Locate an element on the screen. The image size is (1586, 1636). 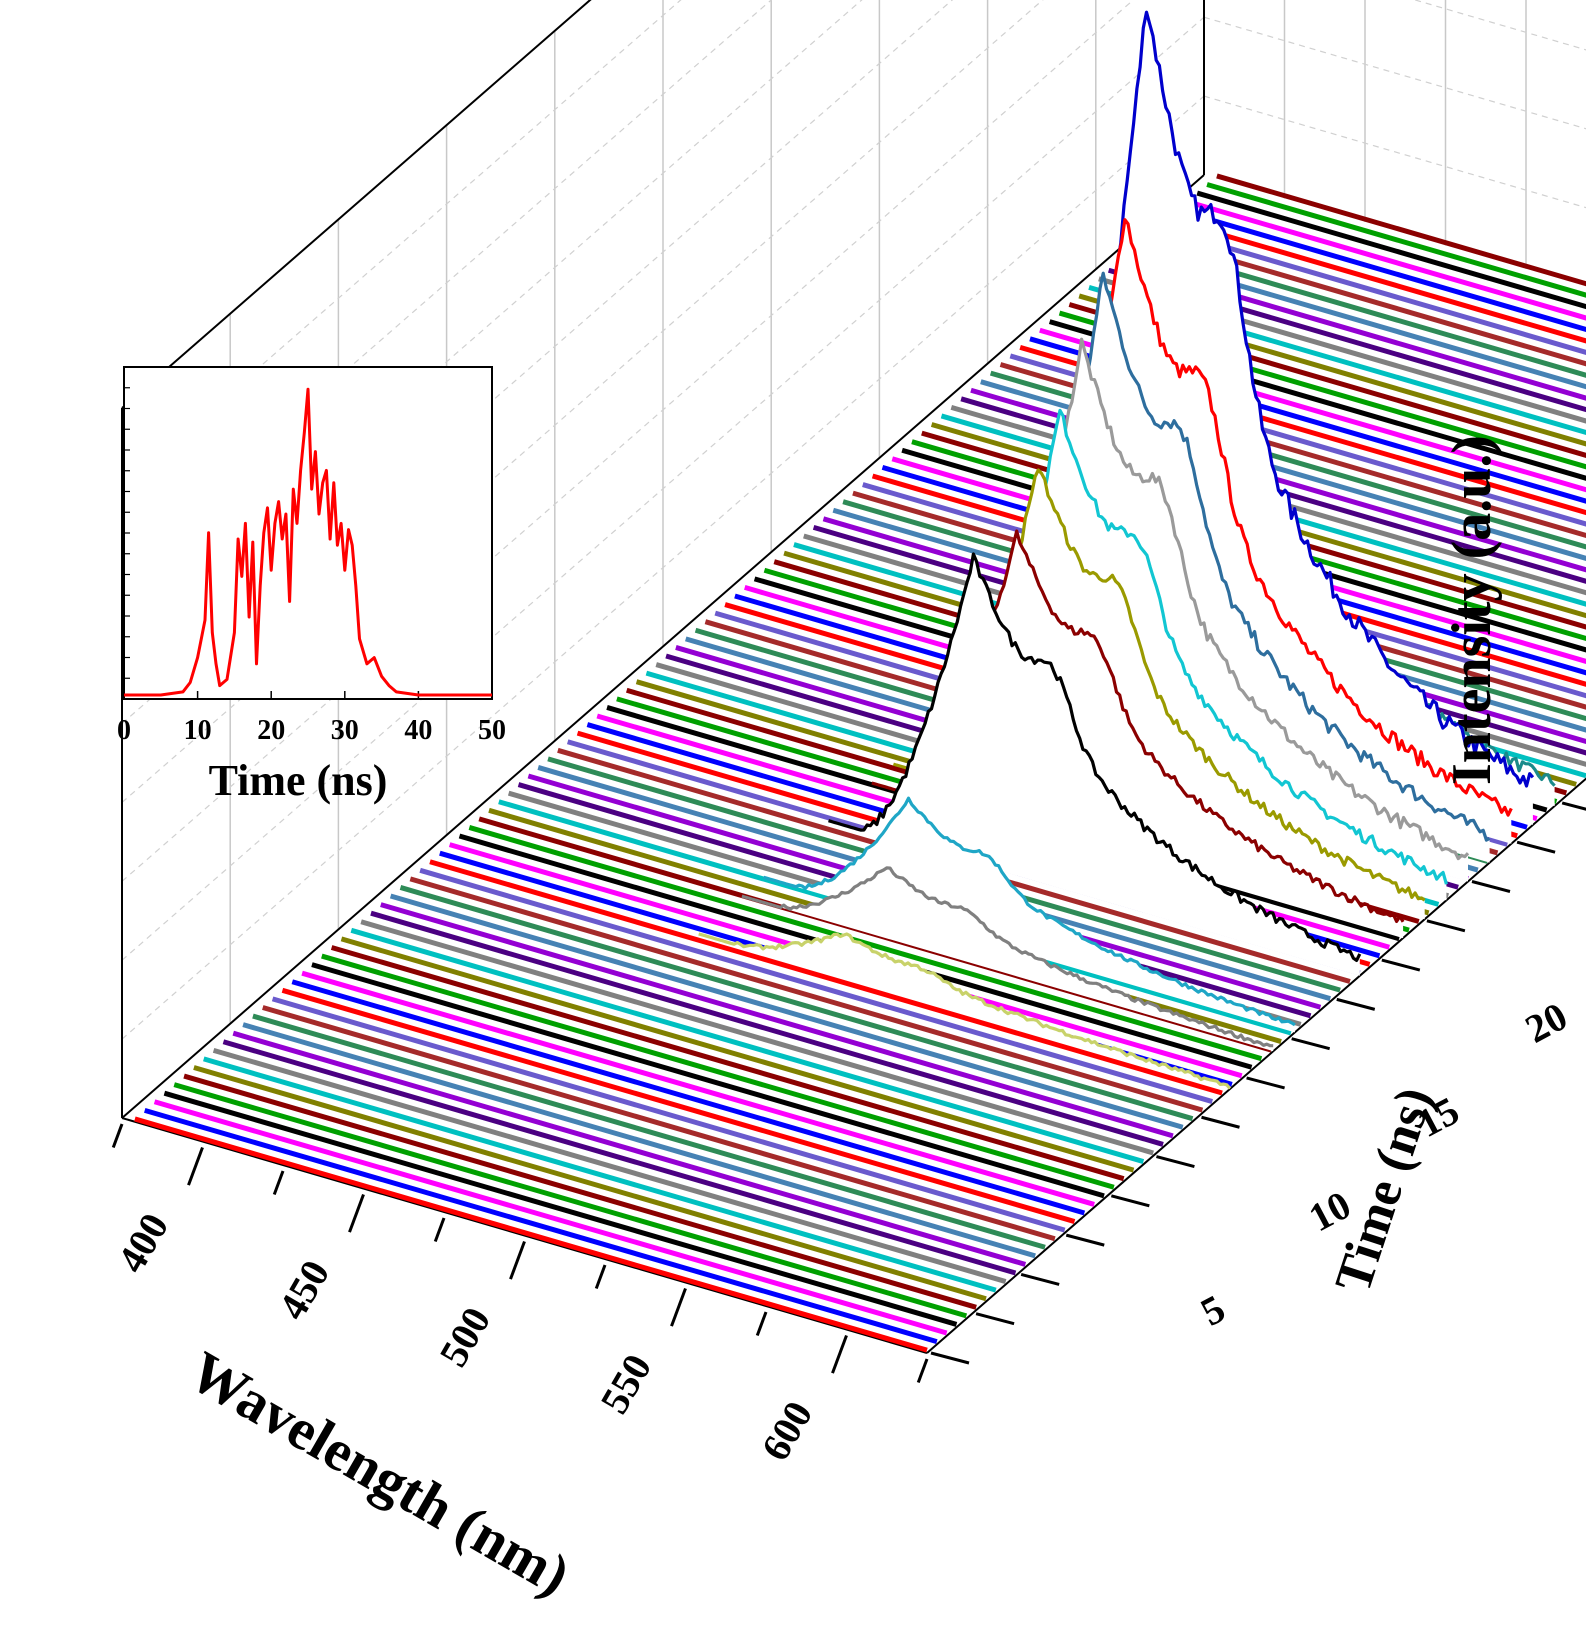
inset-plot: 0 10 20 30 40 50 Time (ns) is located at coordinates (311, 585).